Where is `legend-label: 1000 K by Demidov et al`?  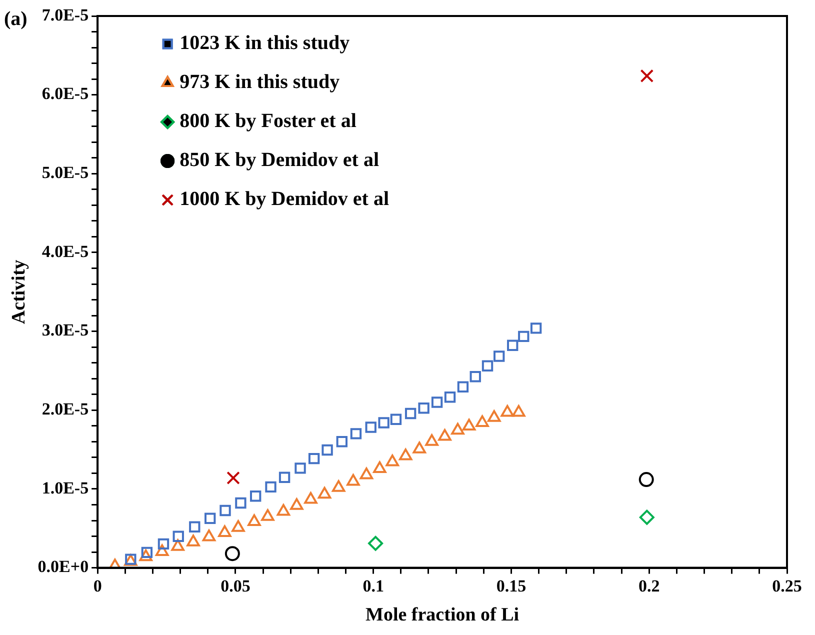 legend-label: 1000 K by Demidov et al is located at coordinates (285, 199).